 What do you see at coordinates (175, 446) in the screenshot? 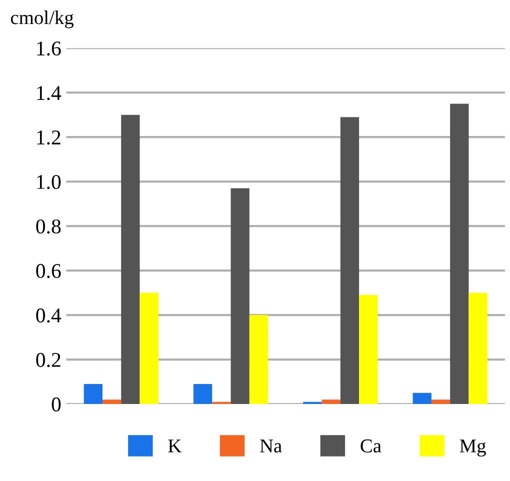
I see `legend-label: K` at bounding box center [175, 446].